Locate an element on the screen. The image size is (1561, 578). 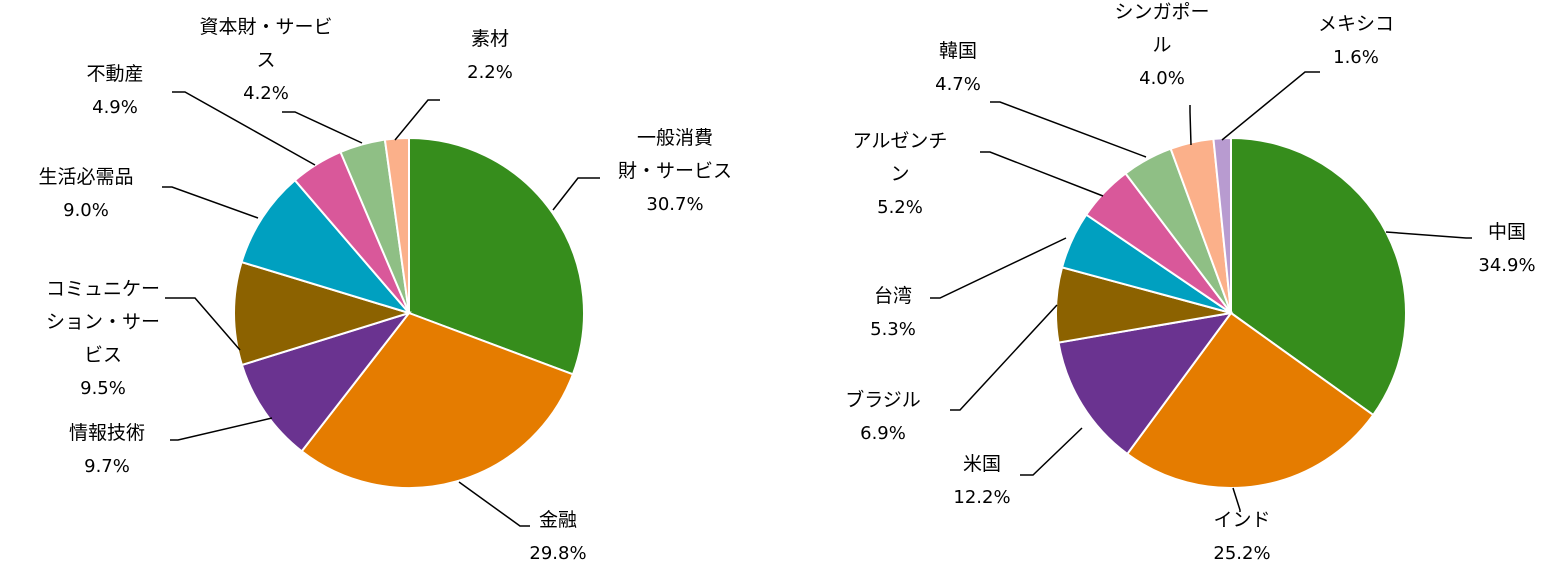
slice-label-line: ブラジル is located at coordinates (883, 399).